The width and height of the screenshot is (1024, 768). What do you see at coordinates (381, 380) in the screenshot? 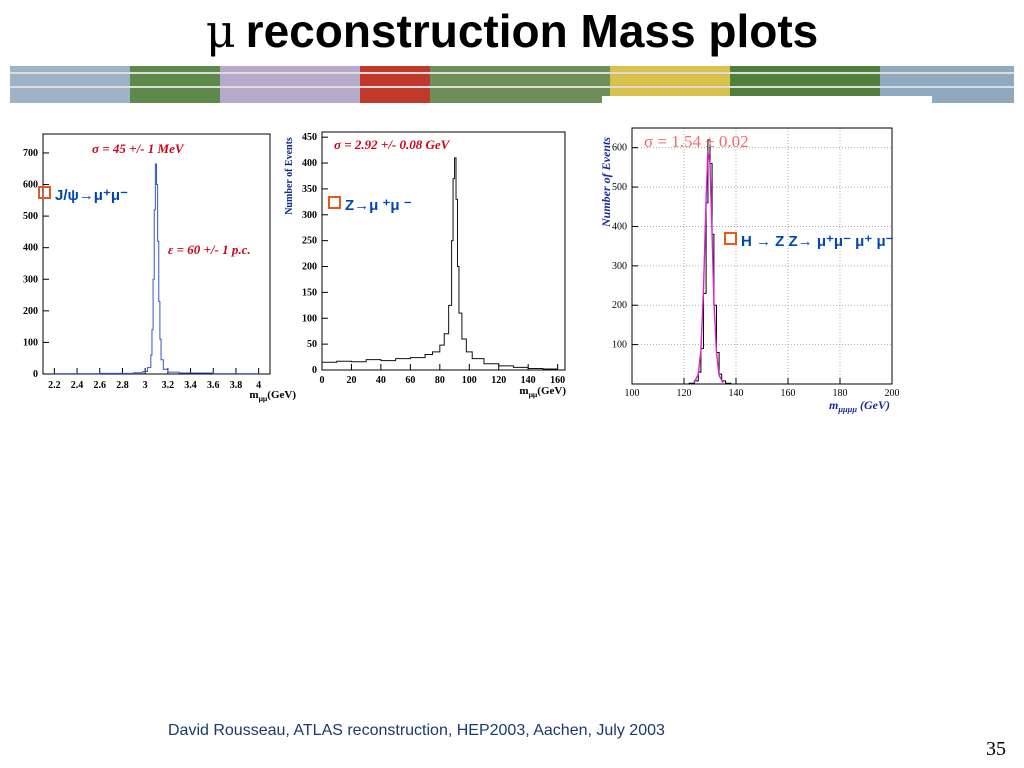
I see `x-tick-label: 40` at bounding box center [381, 380].